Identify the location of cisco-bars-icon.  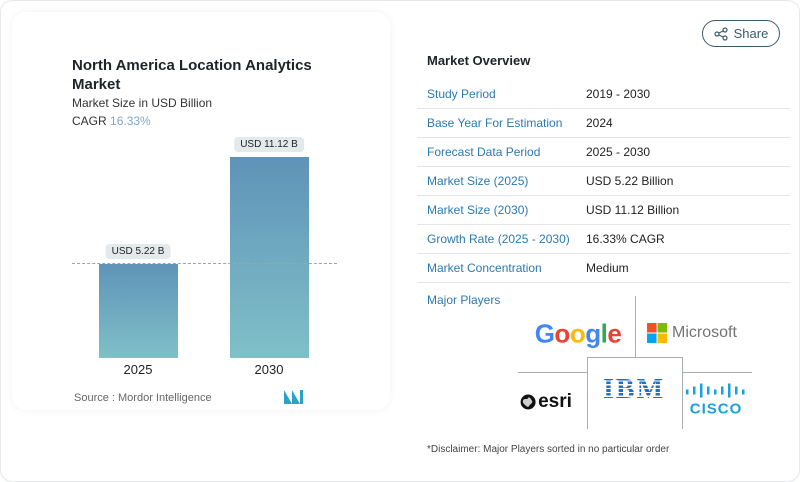
(715, 390).